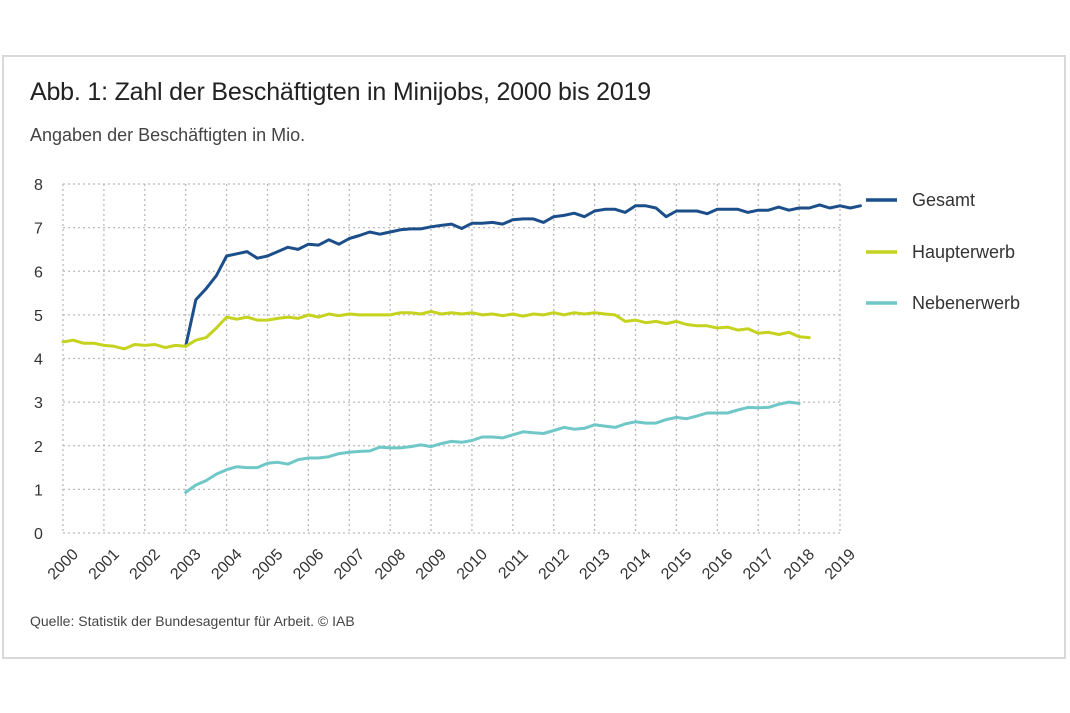  Describe the element at coordinates (38, 447) in the screenshot. I see `y-tick-label: 2` at that location.